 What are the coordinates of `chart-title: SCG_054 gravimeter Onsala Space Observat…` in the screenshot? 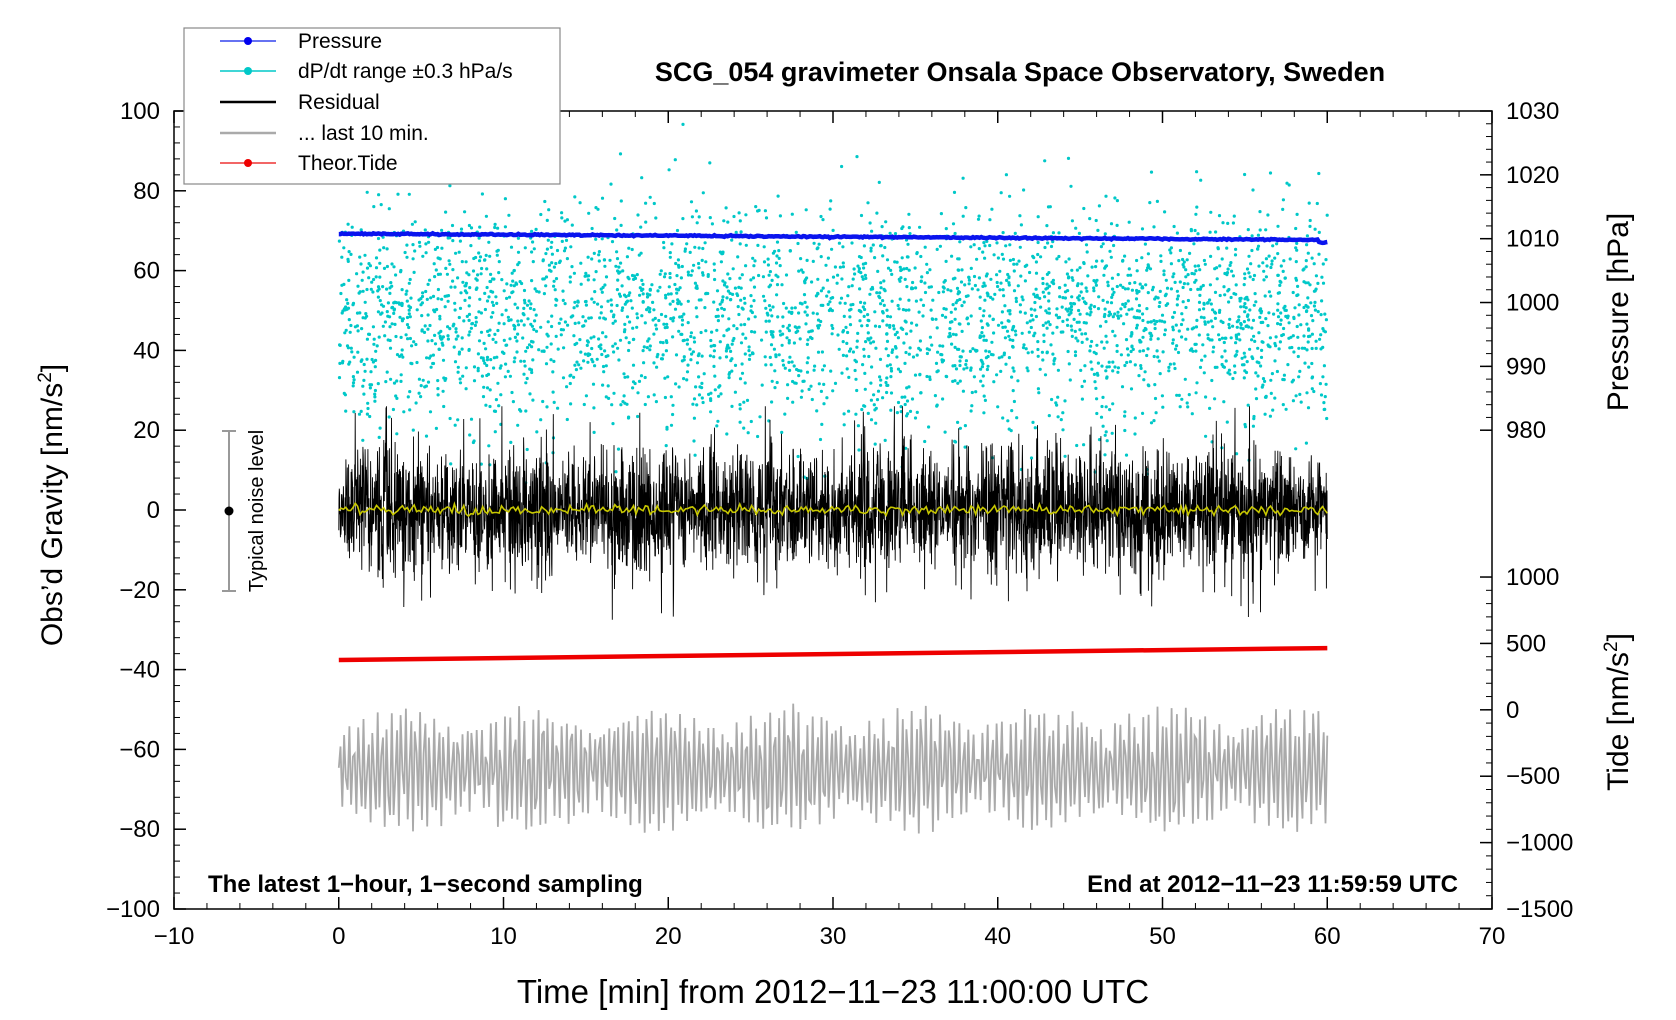 It's located at (1020, 72).